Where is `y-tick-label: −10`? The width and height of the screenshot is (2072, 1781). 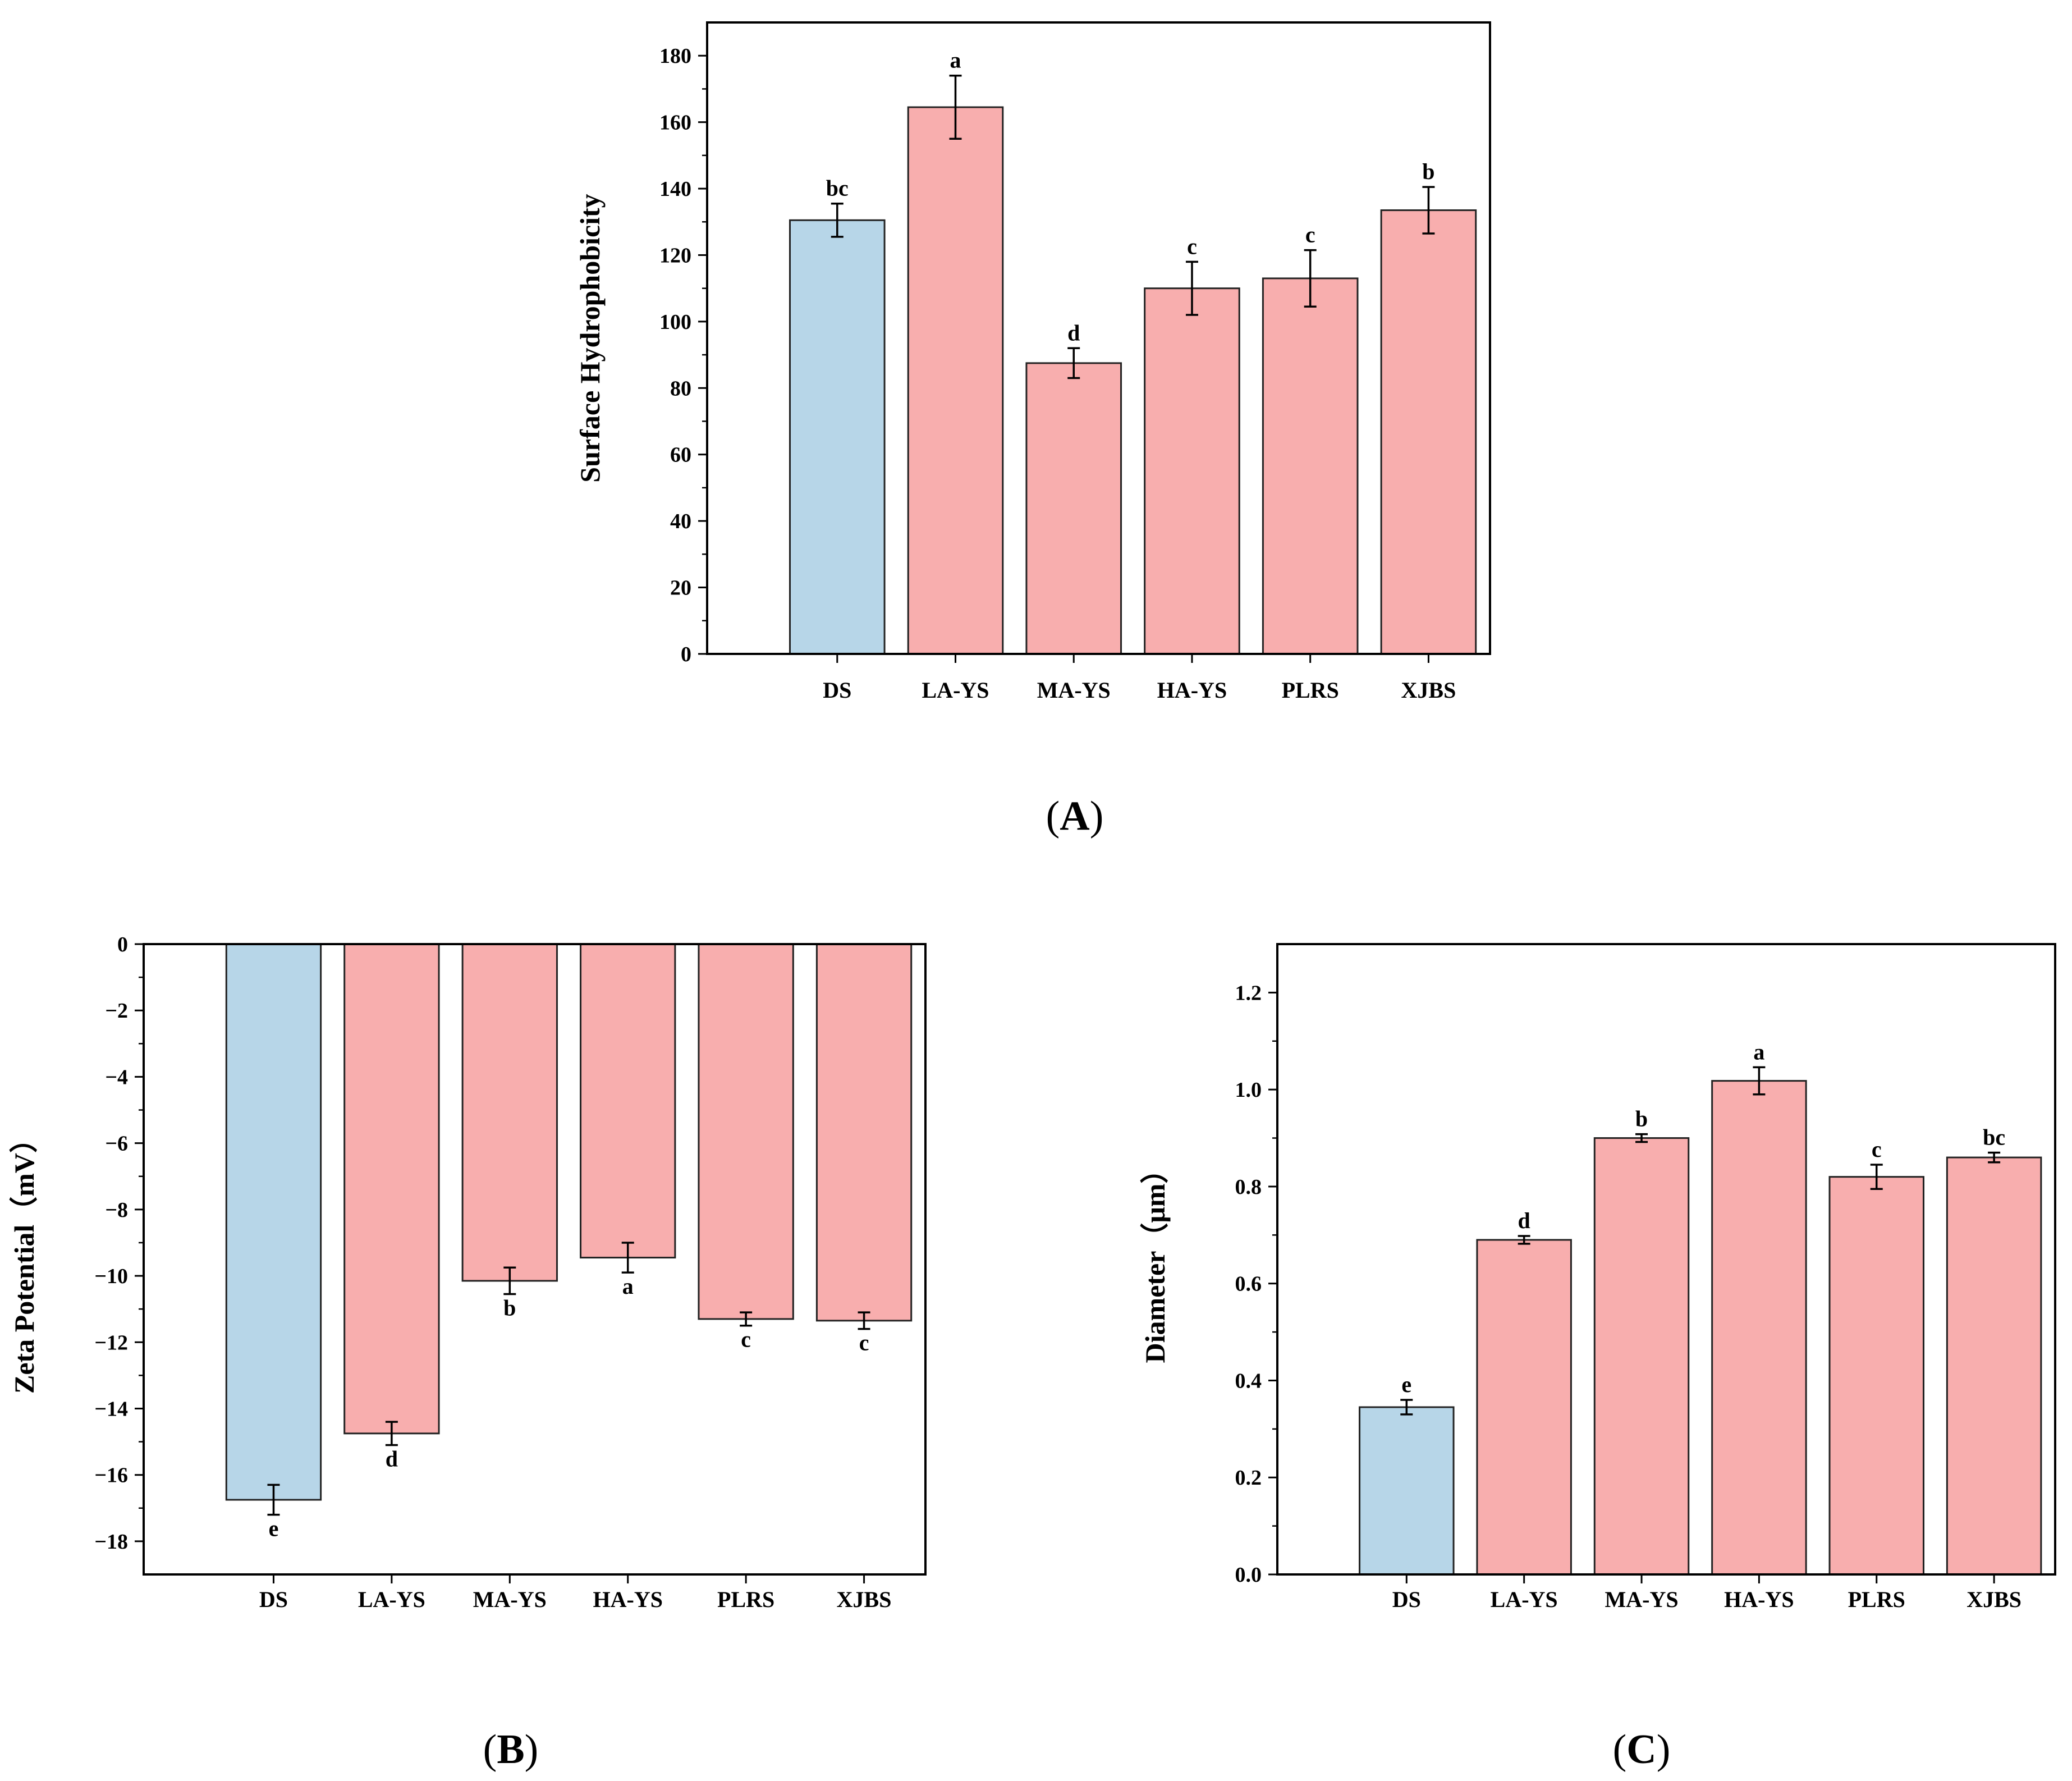 y-tick-label: −10 is located at coordinates (111, 1276).